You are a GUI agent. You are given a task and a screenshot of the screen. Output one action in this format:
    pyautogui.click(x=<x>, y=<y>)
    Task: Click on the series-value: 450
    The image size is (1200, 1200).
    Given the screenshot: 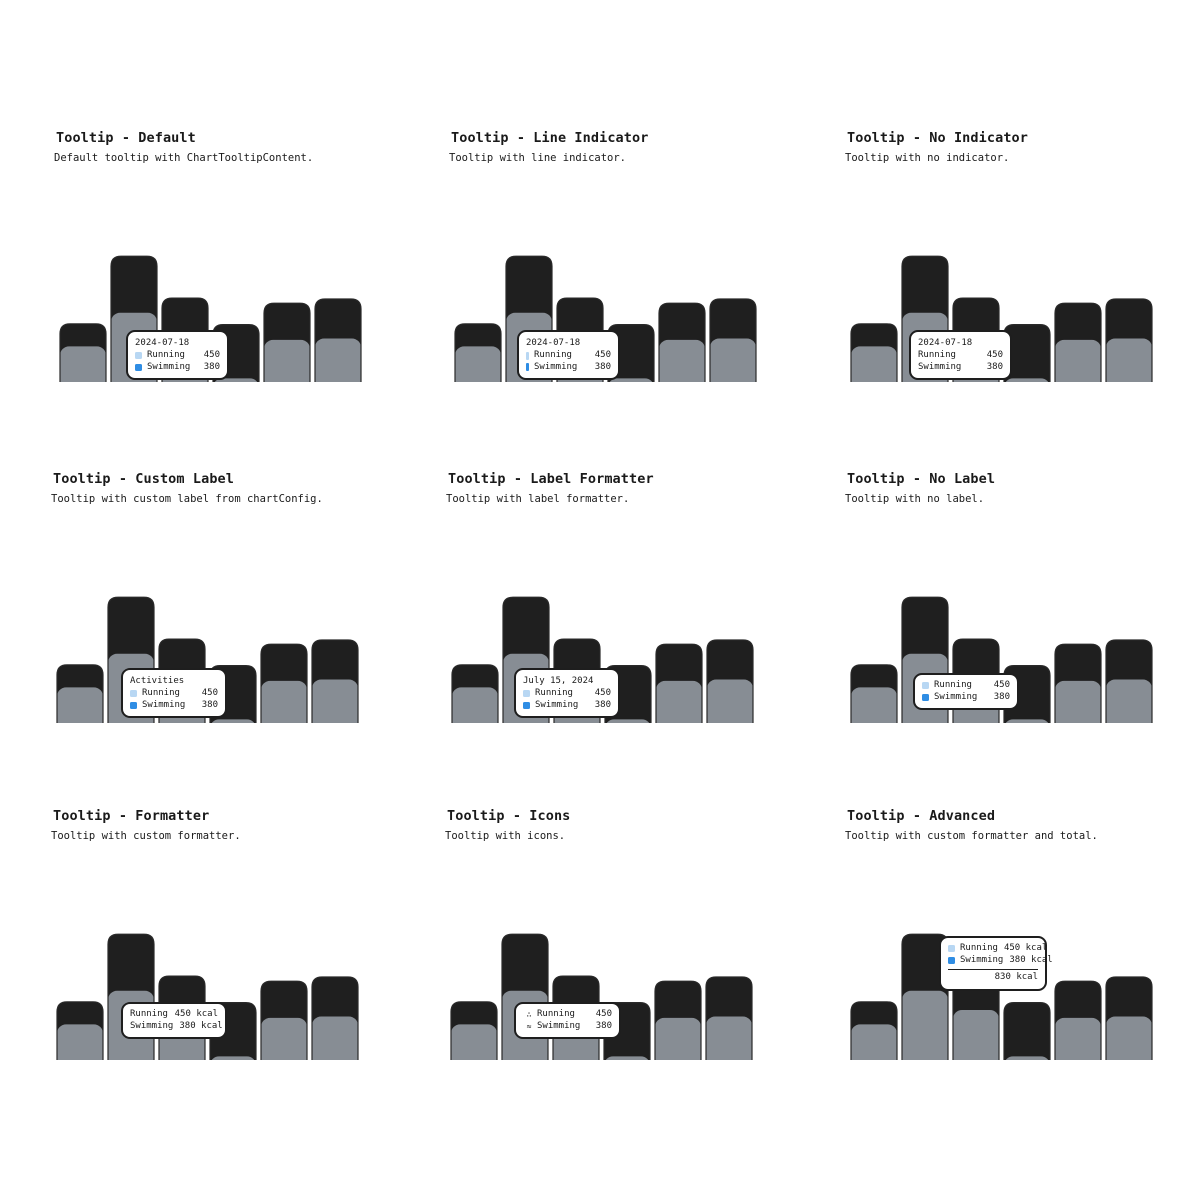 What is the action you would take?
    pyautogui.click(x=211, y=355)
    